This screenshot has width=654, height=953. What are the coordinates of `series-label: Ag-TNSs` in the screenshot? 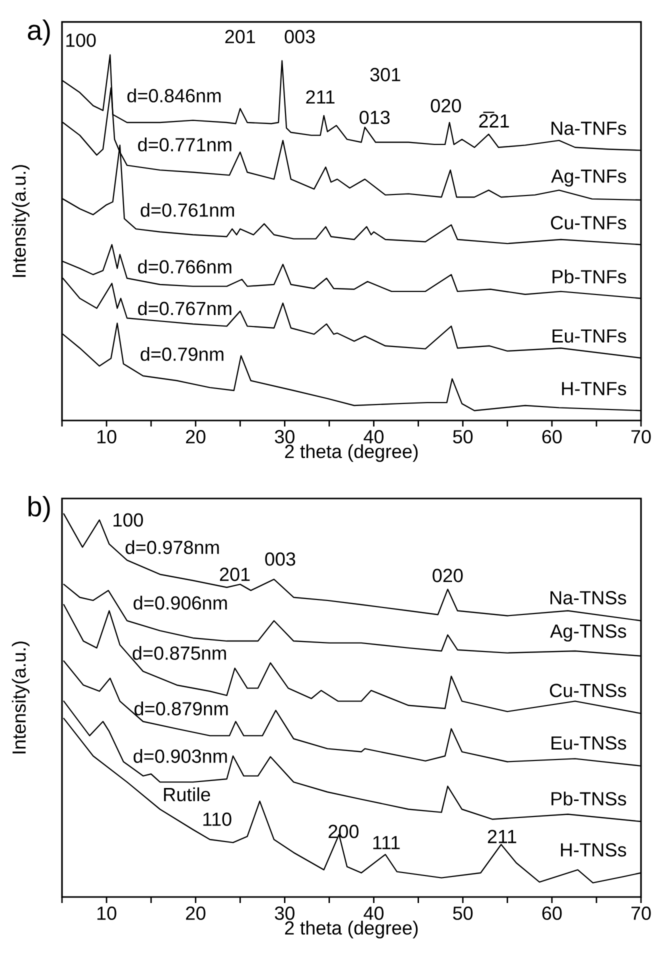 It's located at (588, 633).